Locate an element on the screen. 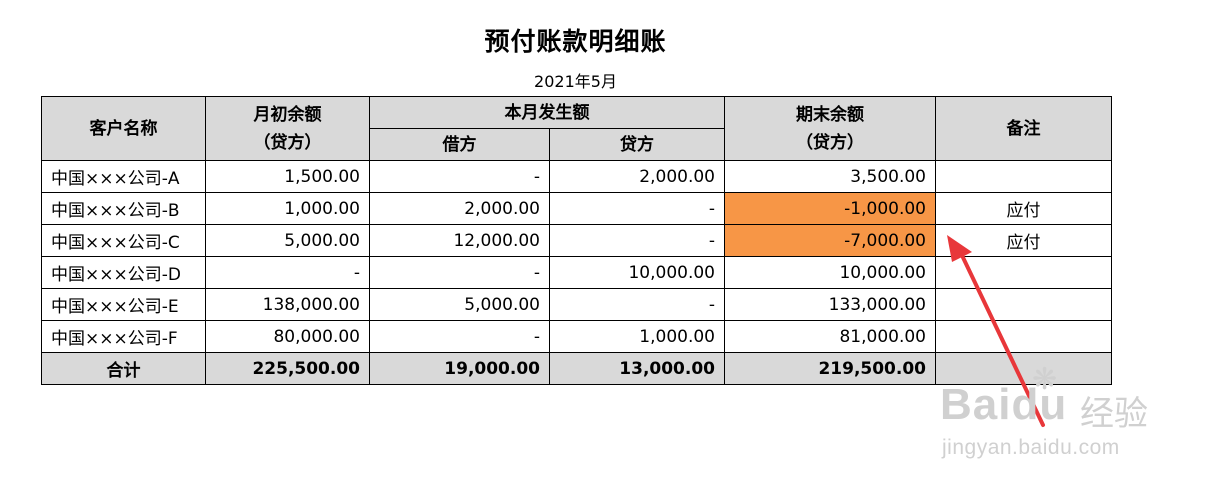 This screenshot has width=1223, height=493. cell-debit: - is located at coordinates (459, 336).